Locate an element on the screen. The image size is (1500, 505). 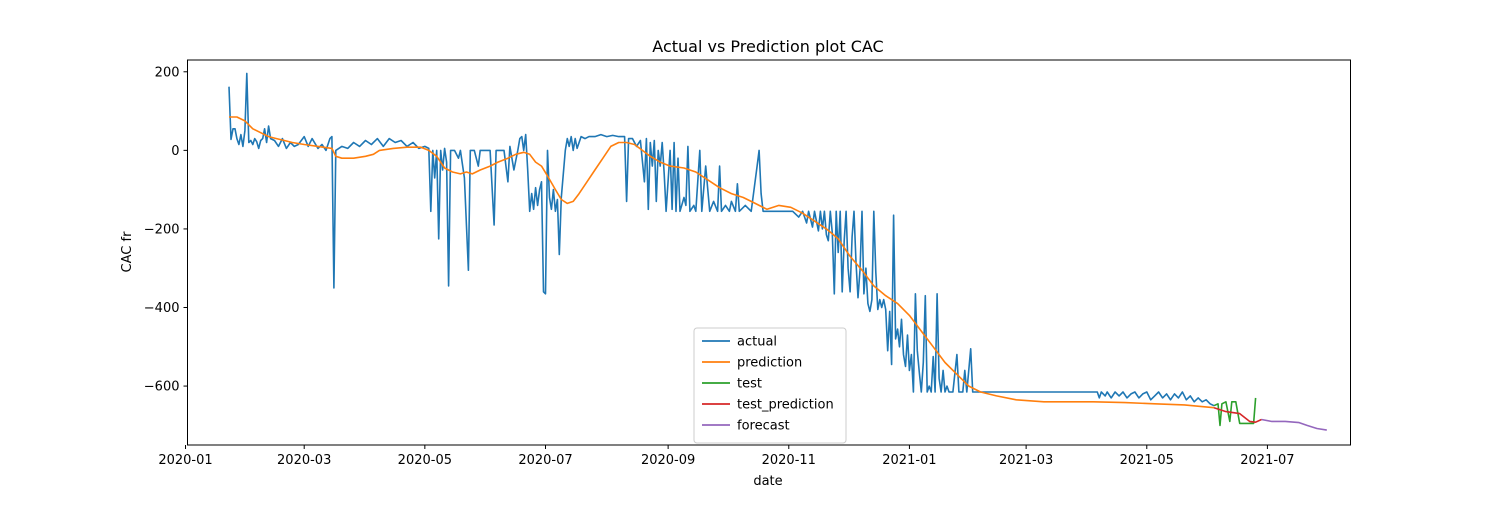
y-tick-label: −200 is located at coordinates (162, 229).